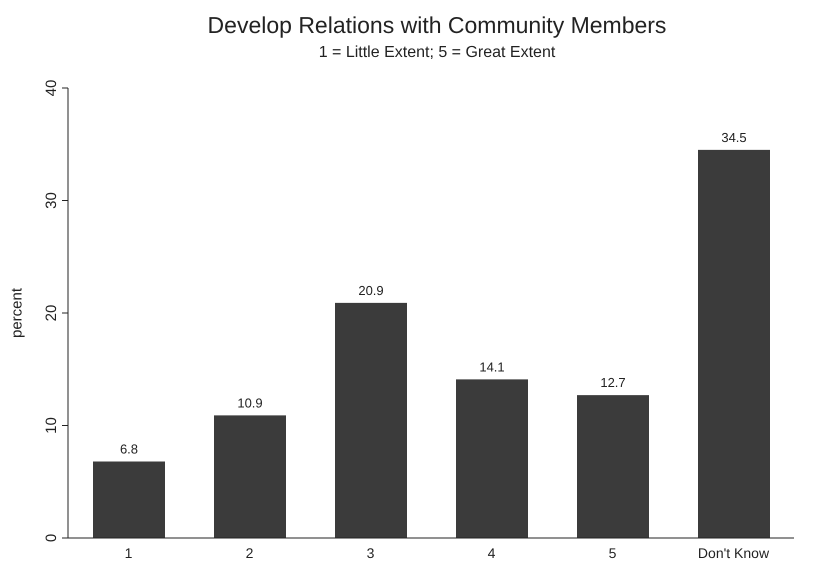 Image resolution: width=814 pixels, height=580 pixels. What do you see at coordinates (51, 538) in the screenshot?
I see `y-tick-label: 0` at bounding box center [51, 538].